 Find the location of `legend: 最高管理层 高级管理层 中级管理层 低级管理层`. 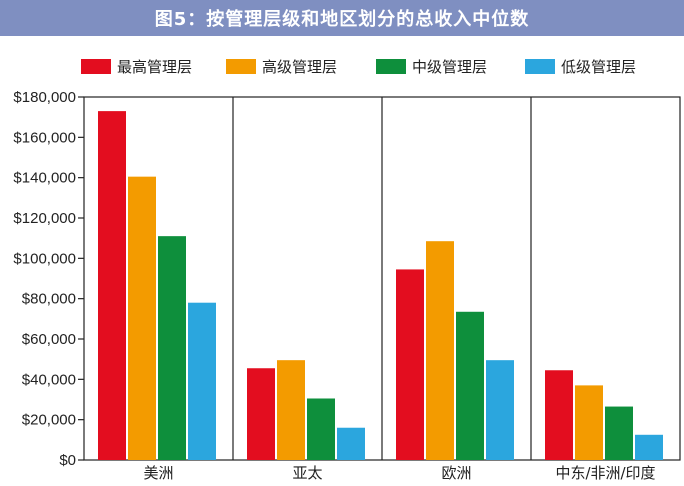

legend: 最高管理层 高级管理层 中级管理层 低级管理层 is located at coordinates (342, 66).